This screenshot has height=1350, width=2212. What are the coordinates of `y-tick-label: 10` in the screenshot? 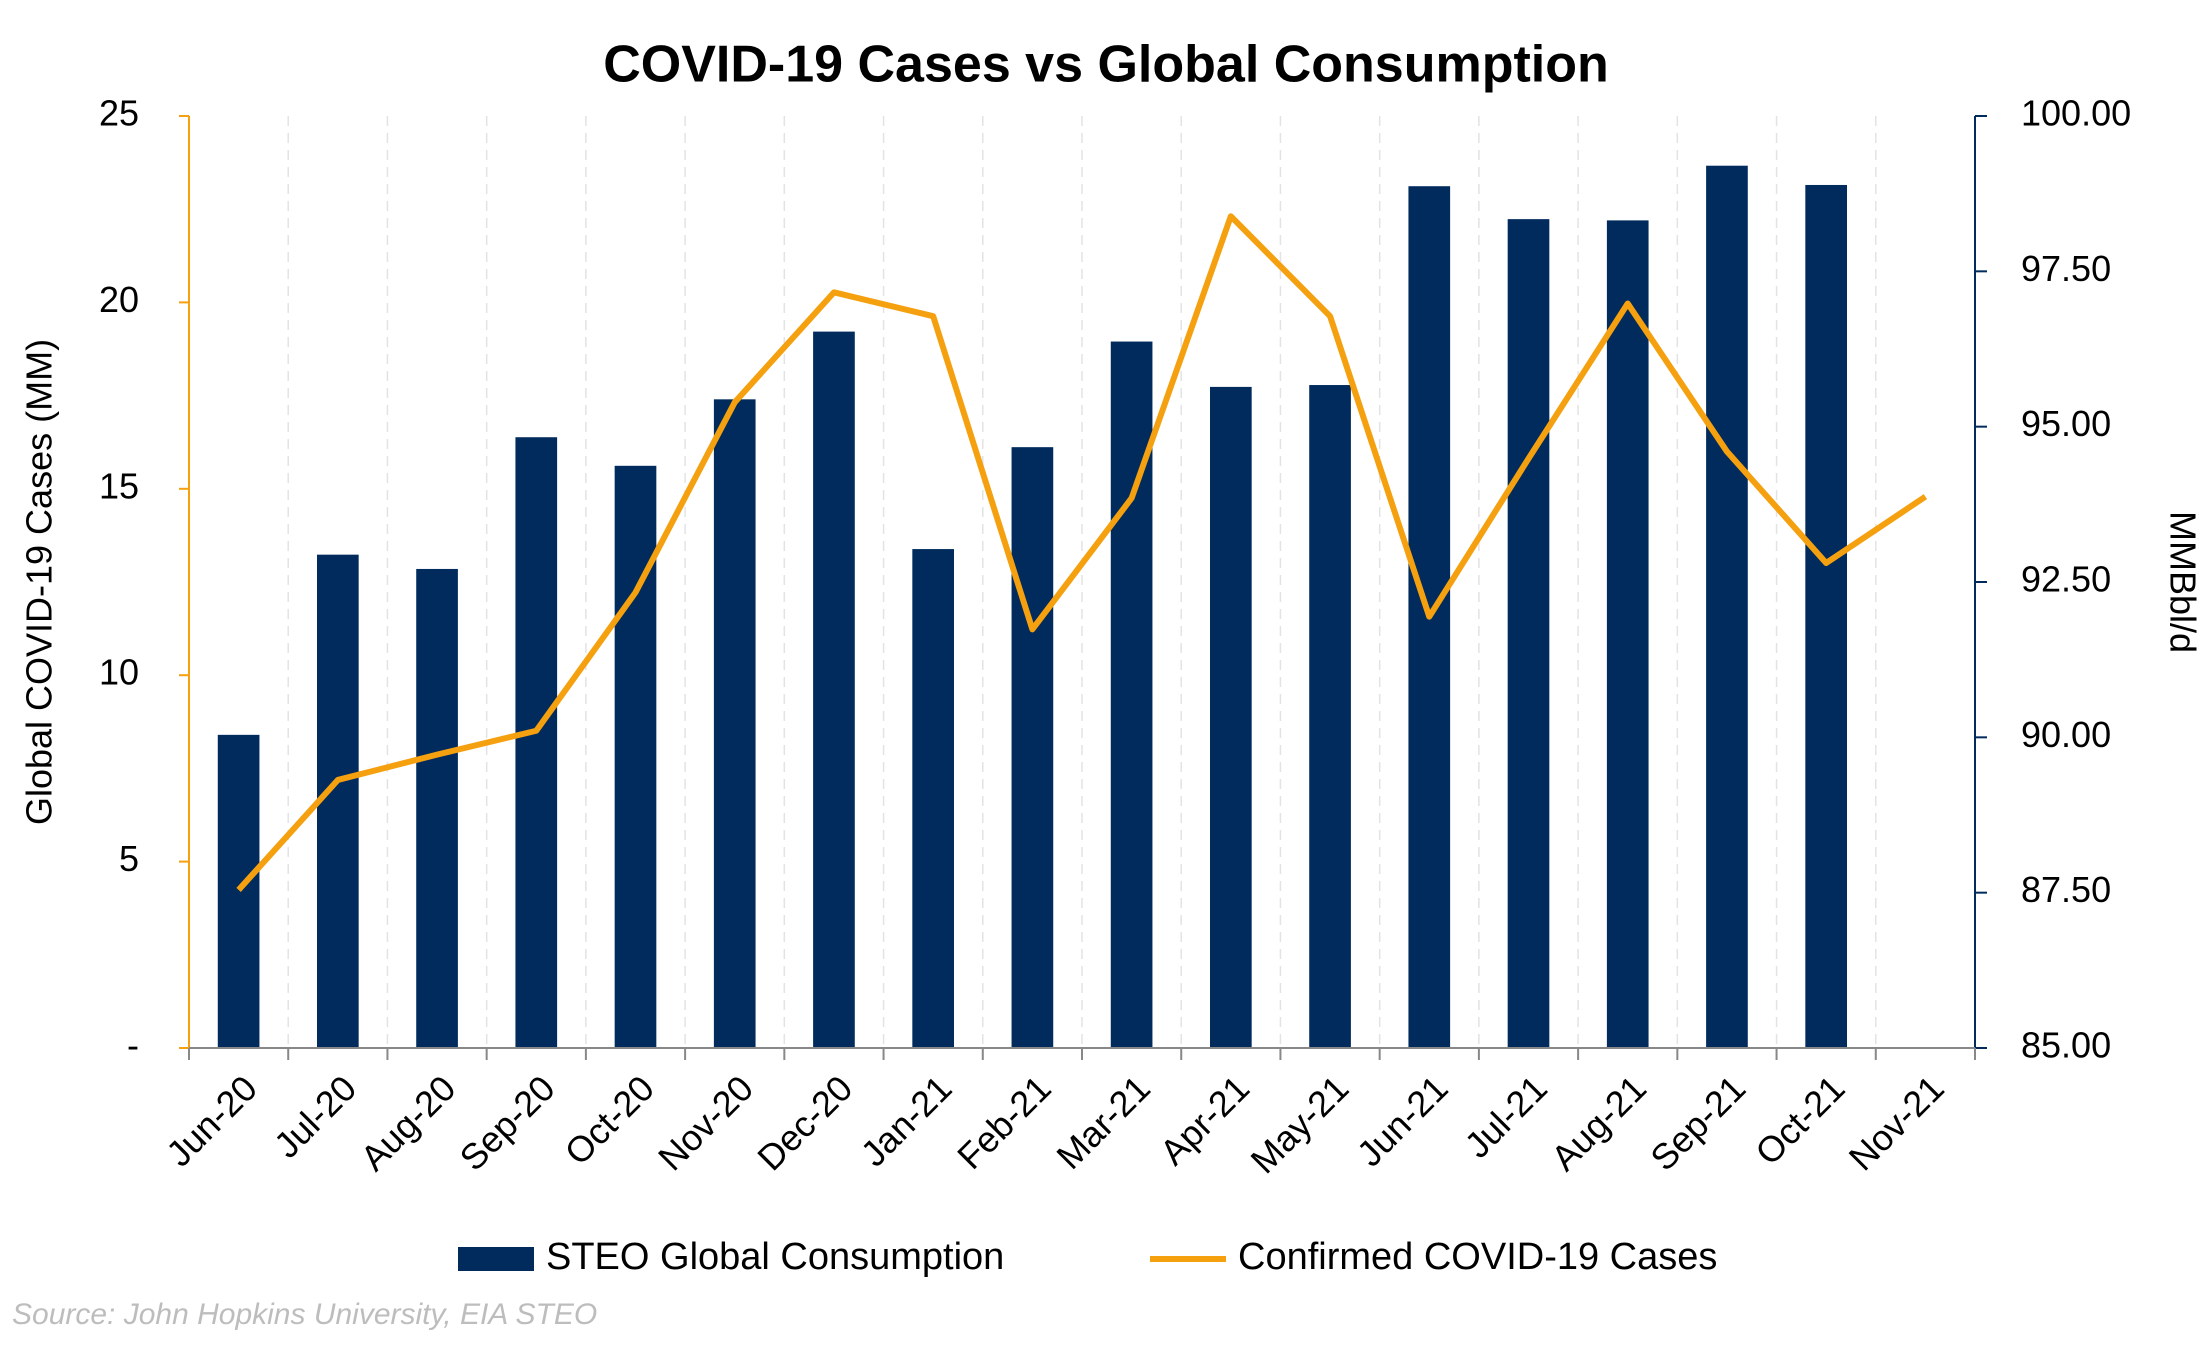 It's located at (119, 672).